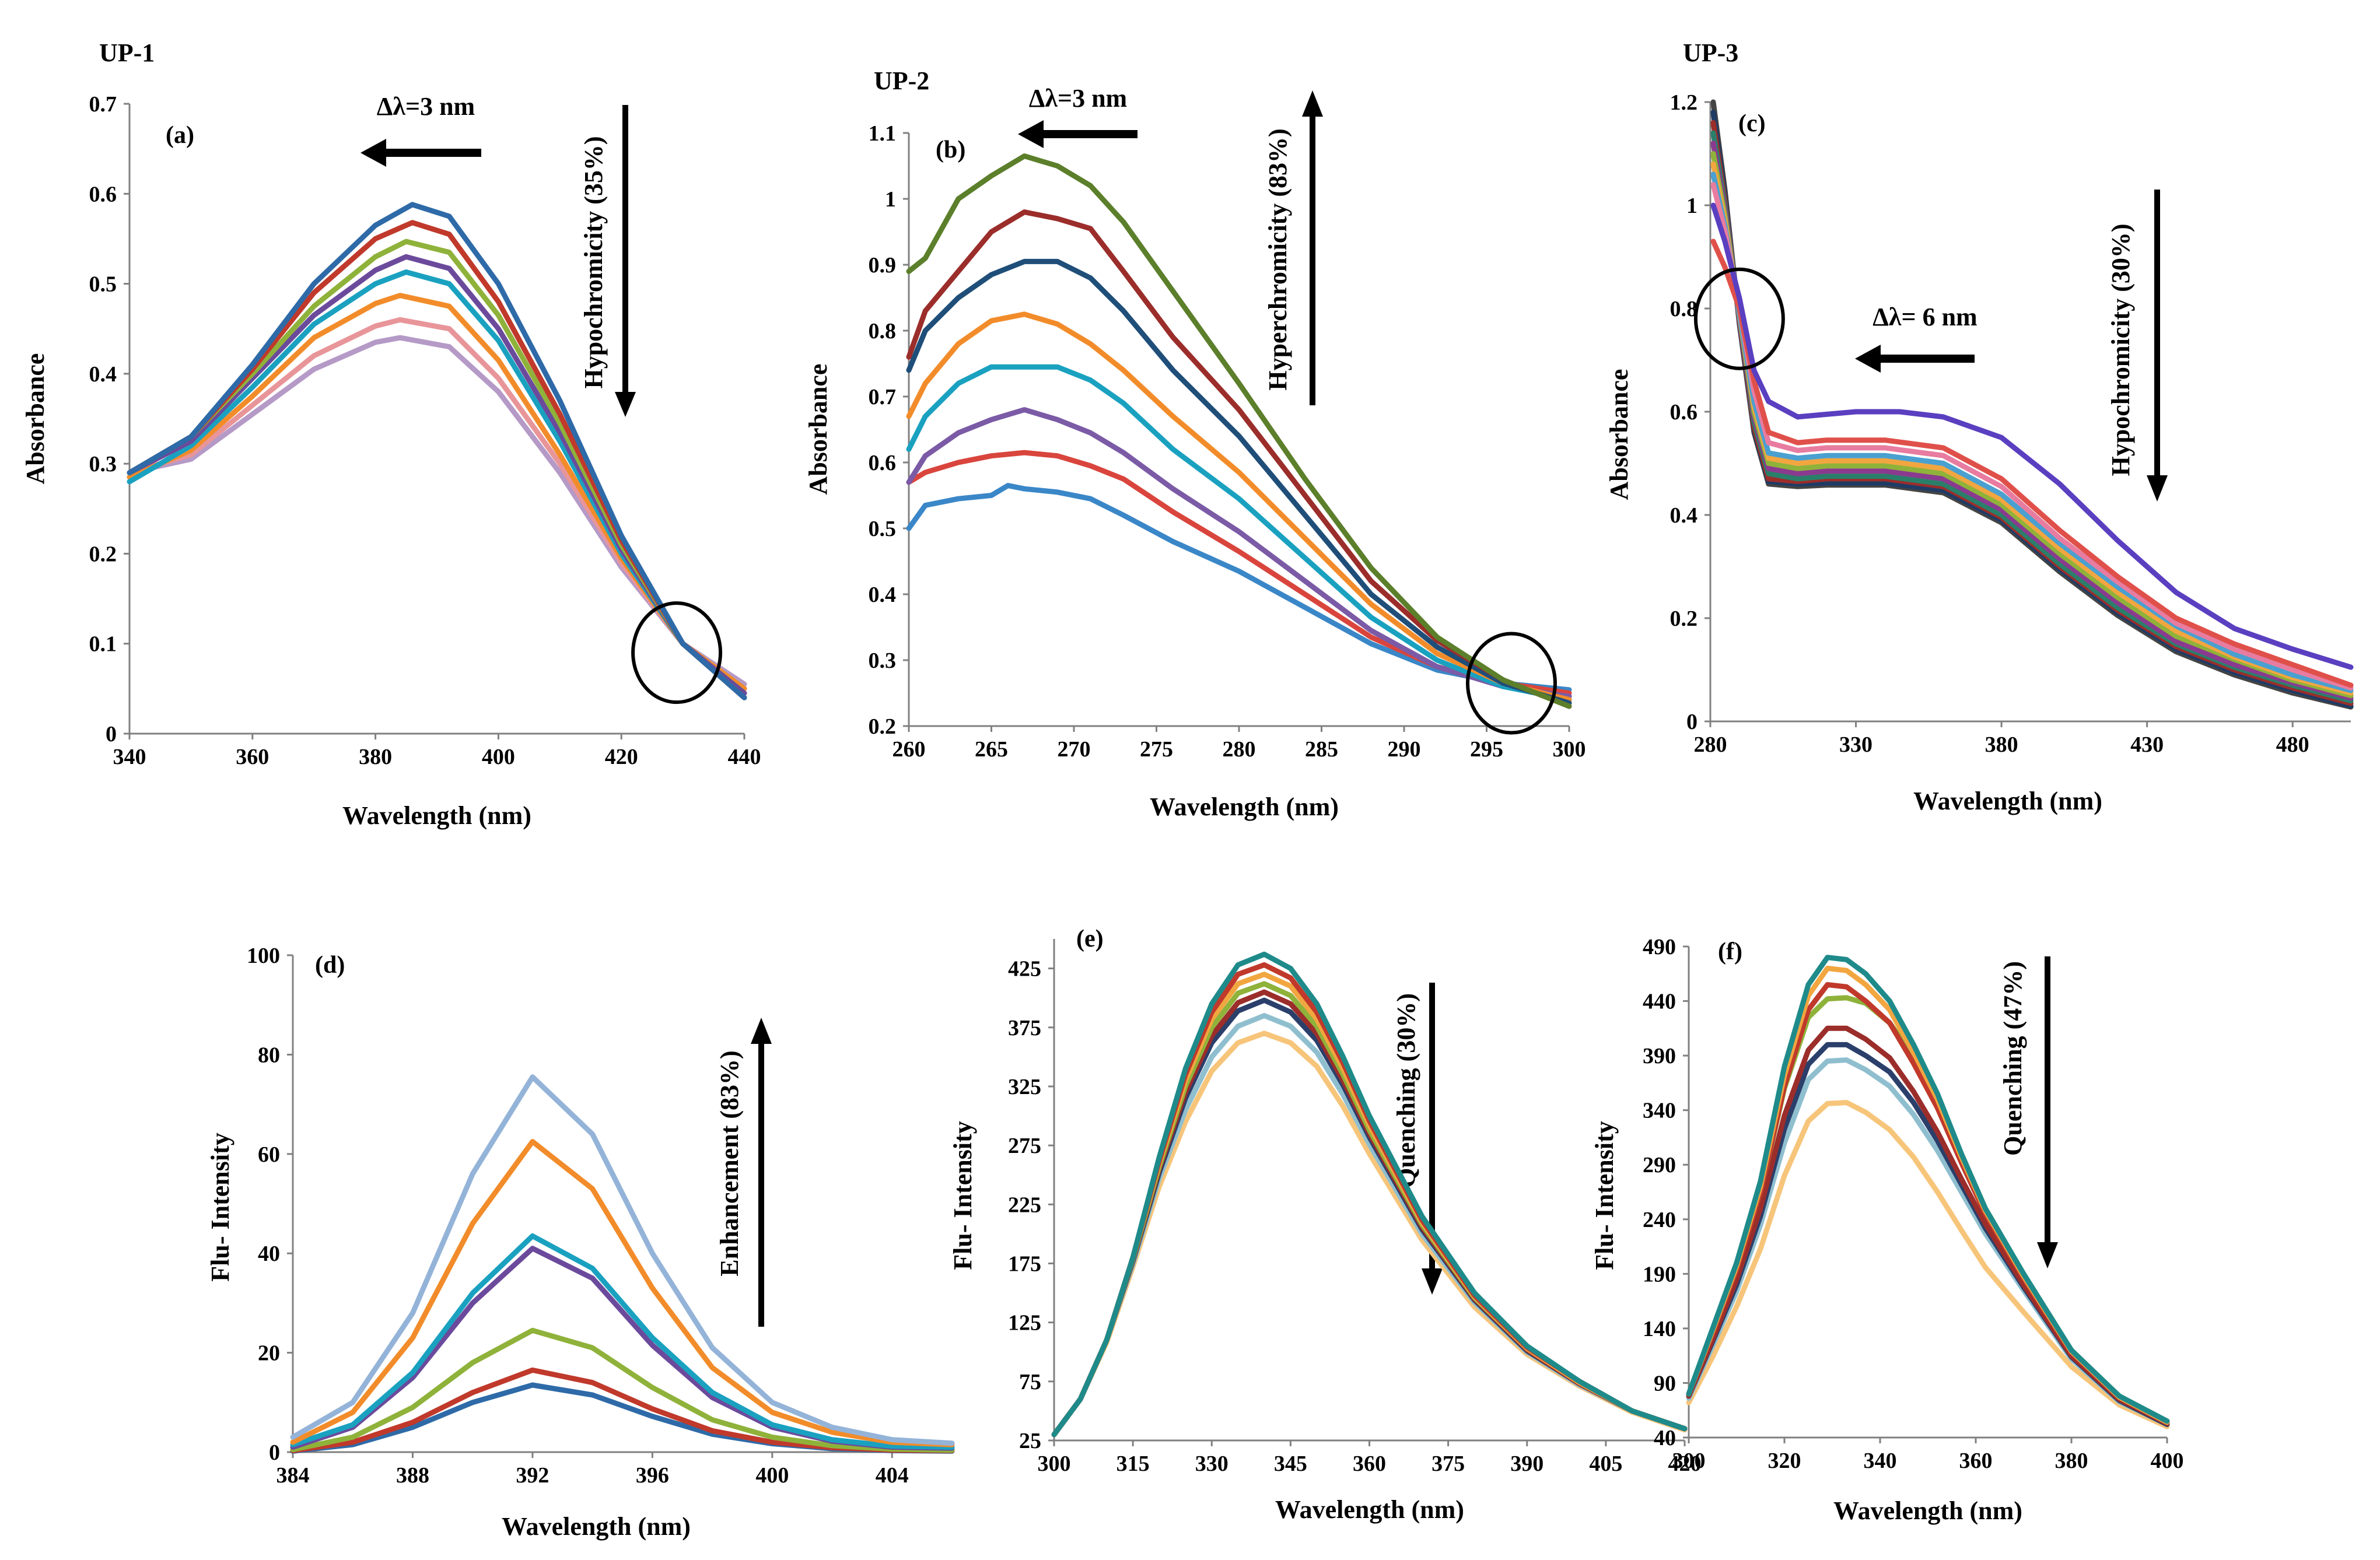  Describe the element at coordinates (883, 397) in the screenshot. I see `y-tick-label: 0.7` at that location.